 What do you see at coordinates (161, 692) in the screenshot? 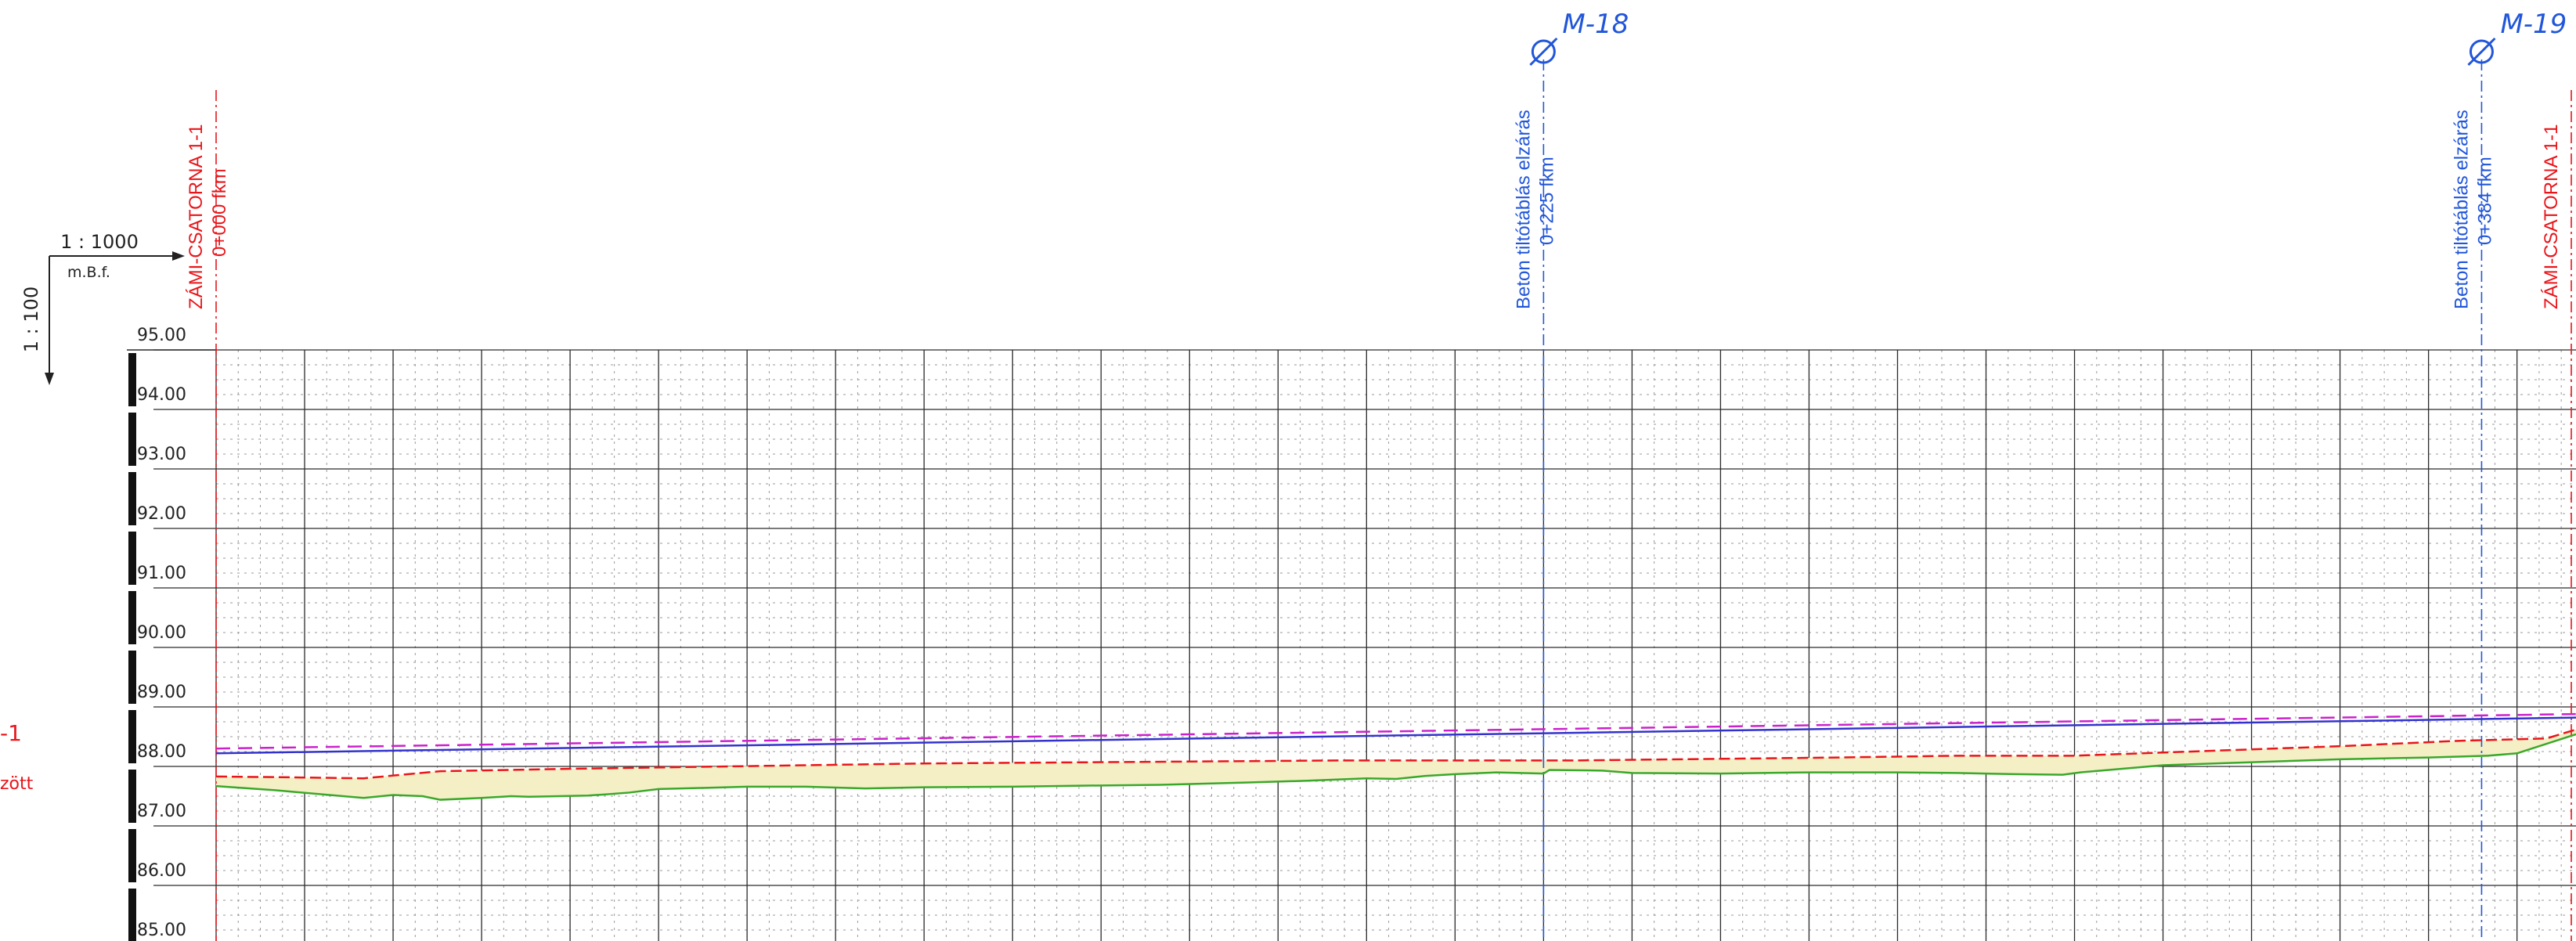
I see `elevation-tick-label: 89.00` at bounding box center [161, 692].